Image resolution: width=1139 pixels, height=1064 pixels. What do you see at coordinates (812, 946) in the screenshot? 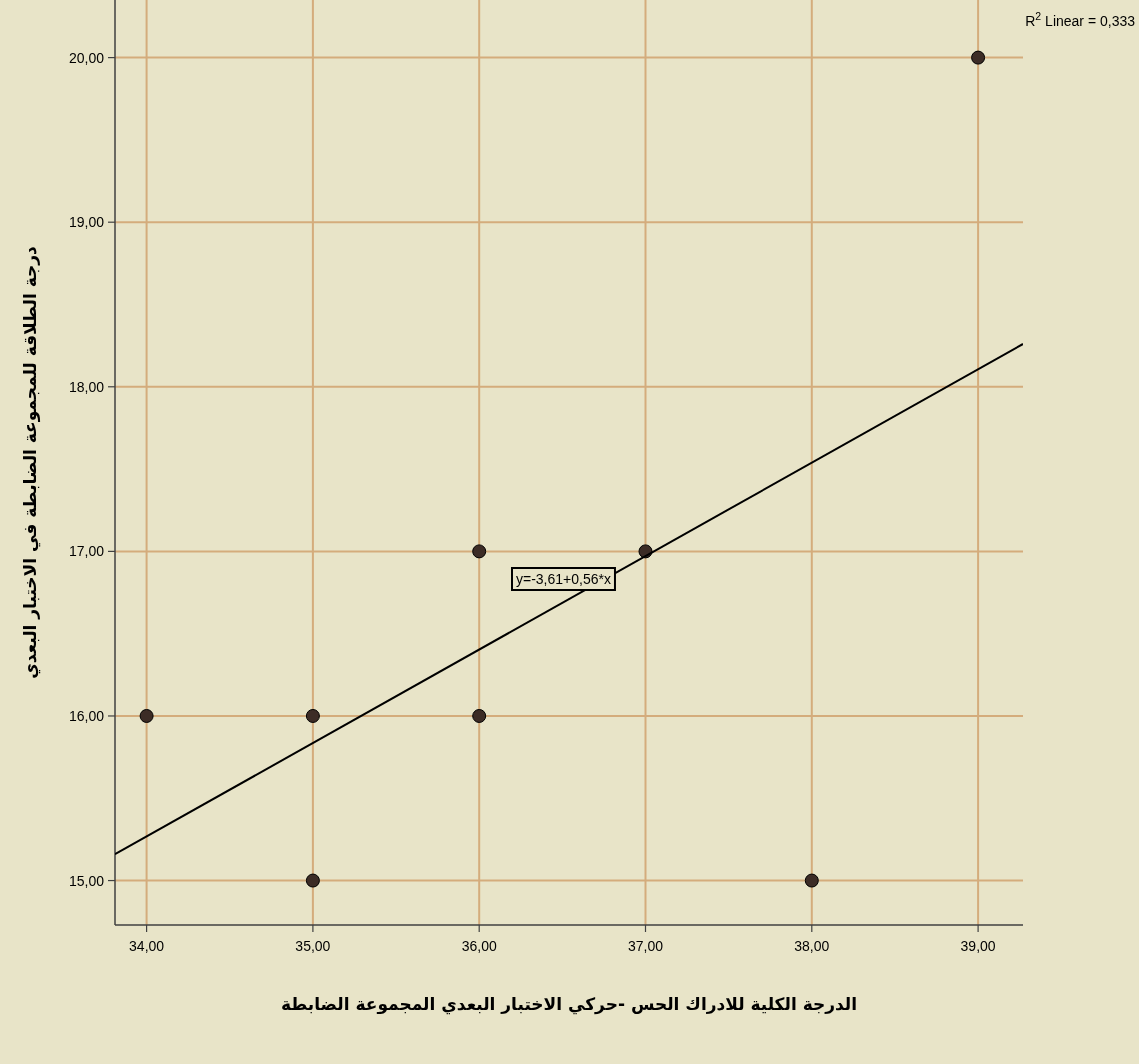
I see `x-tick-label: 38,00` at bounding box center [812, 946].